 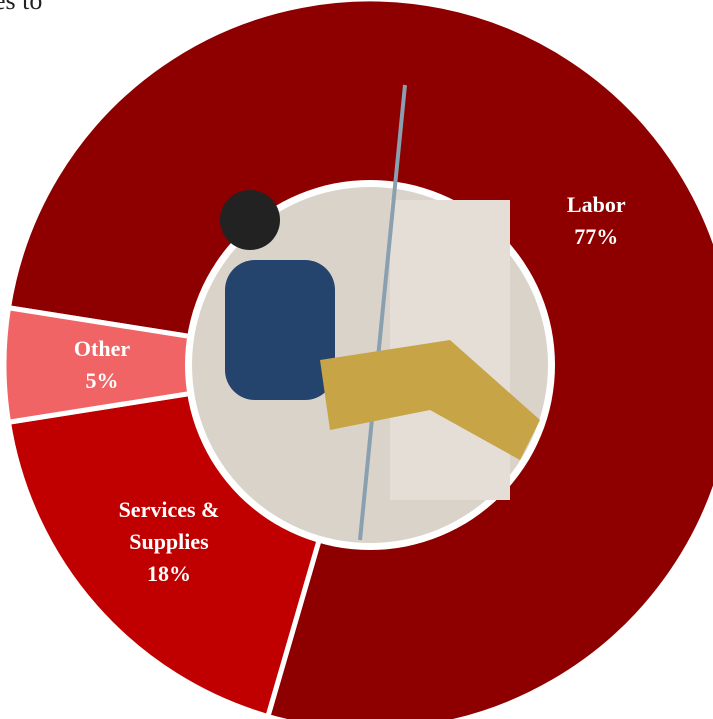 What do you see at coordinates (168, 574) in the screenshot?
I see `value-label: 18%` at bounding box center [168, 574].